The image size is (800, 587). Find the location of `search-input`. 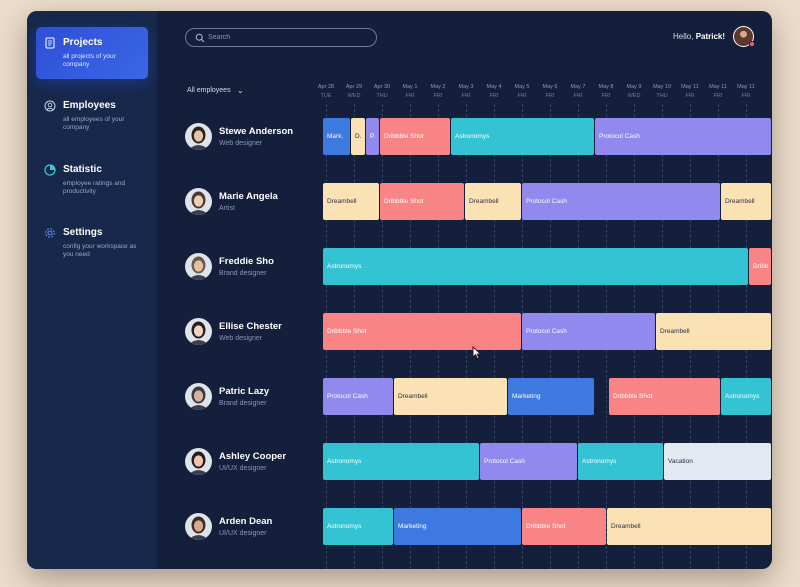

search-input is located at coordinates (288, 37).